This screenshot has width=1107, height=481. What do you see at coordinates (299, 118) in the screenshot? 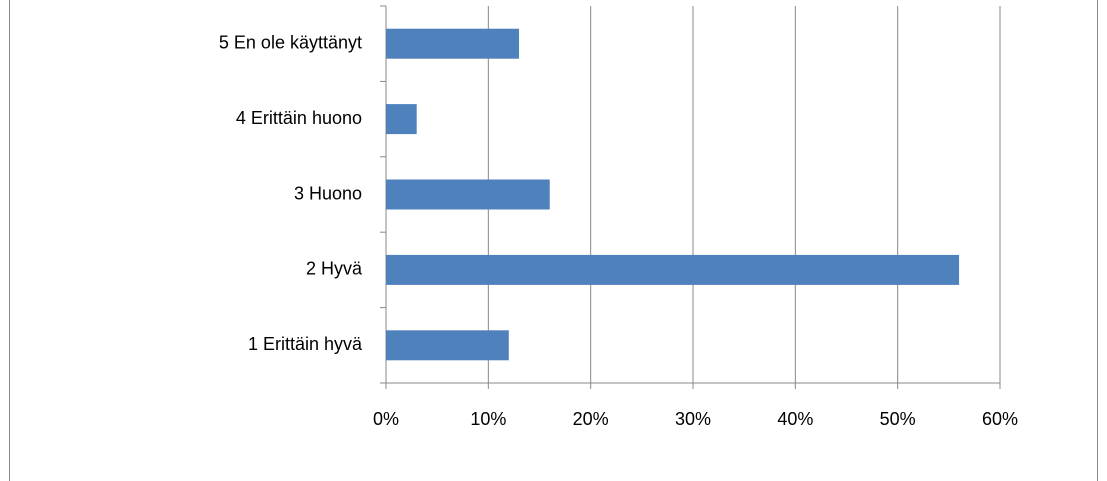
I see `y-tick-label: 4 Erittäin huono` at bounding box center [299, 118].